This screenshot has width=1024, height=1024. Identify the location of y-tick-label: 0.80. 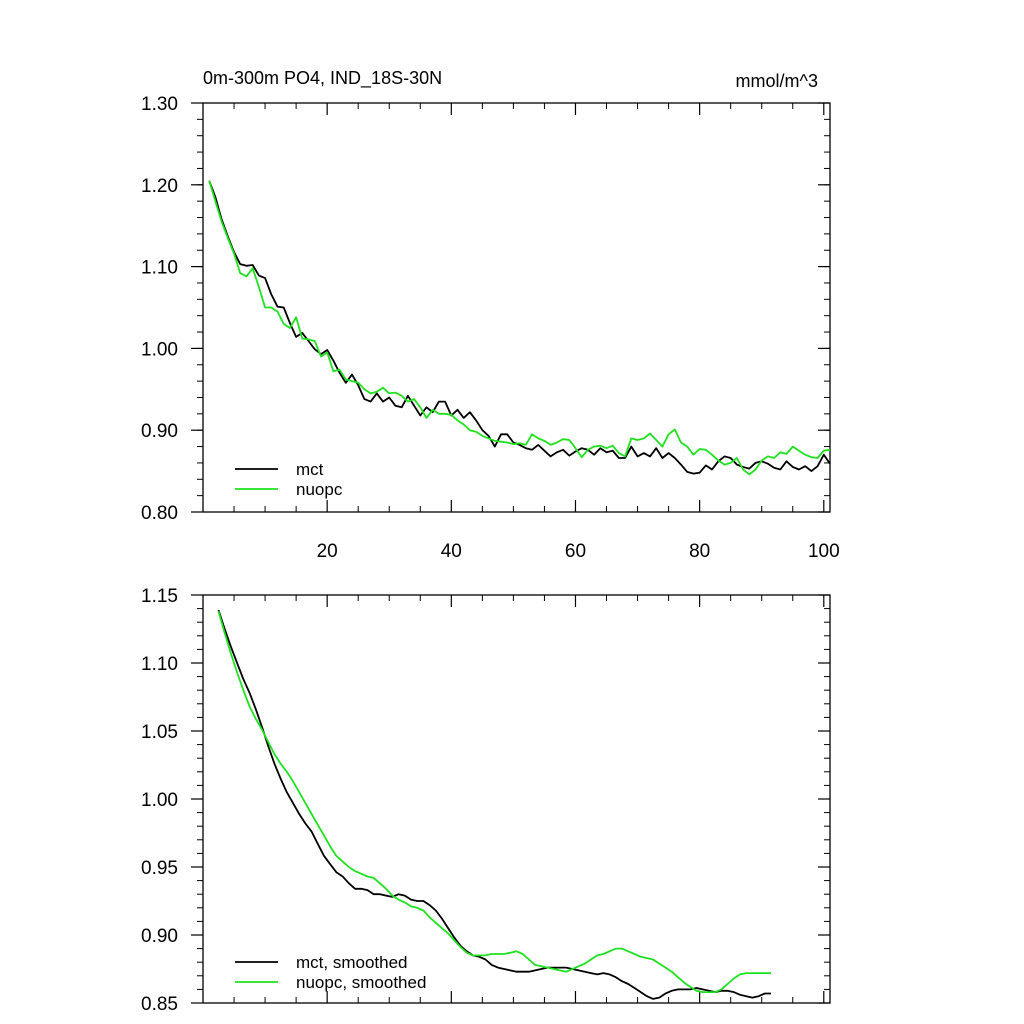
(159, 513).